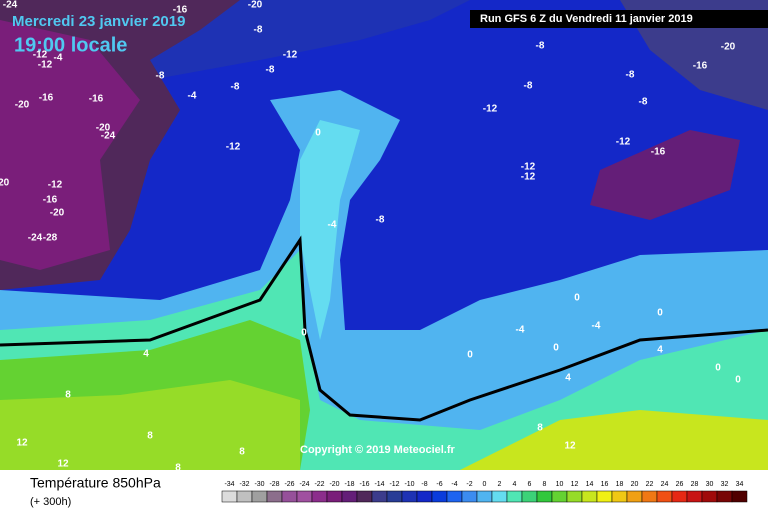 This screenshot has height=512, width=768. I want to click on legend-label: 26, so click(680, 484).